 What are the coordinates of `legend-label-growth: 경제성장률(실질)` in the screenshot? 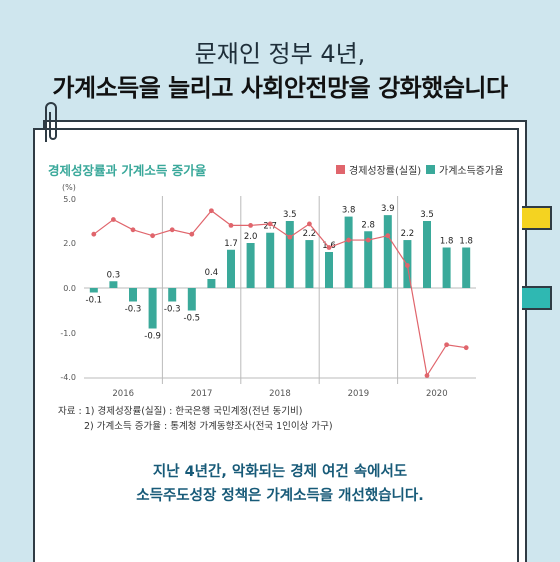 It's located at (385, 171).